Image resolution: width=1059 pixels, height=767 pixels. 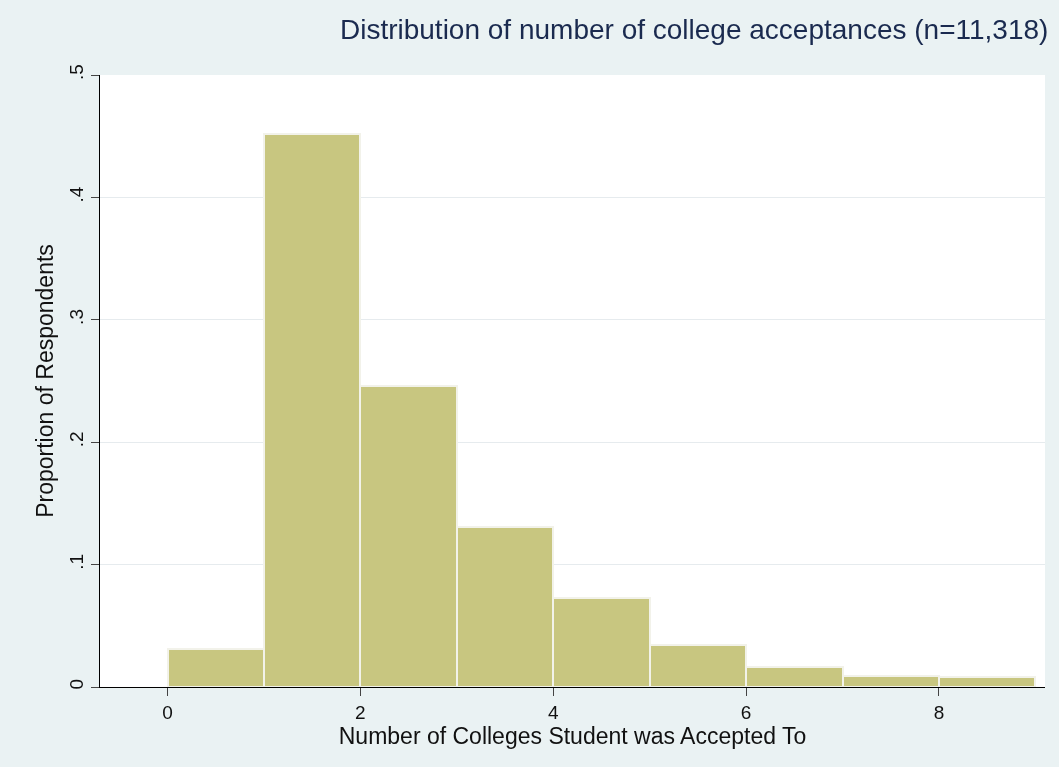 I want to click on x-tick-label: 4, so click(x=553, y=712).